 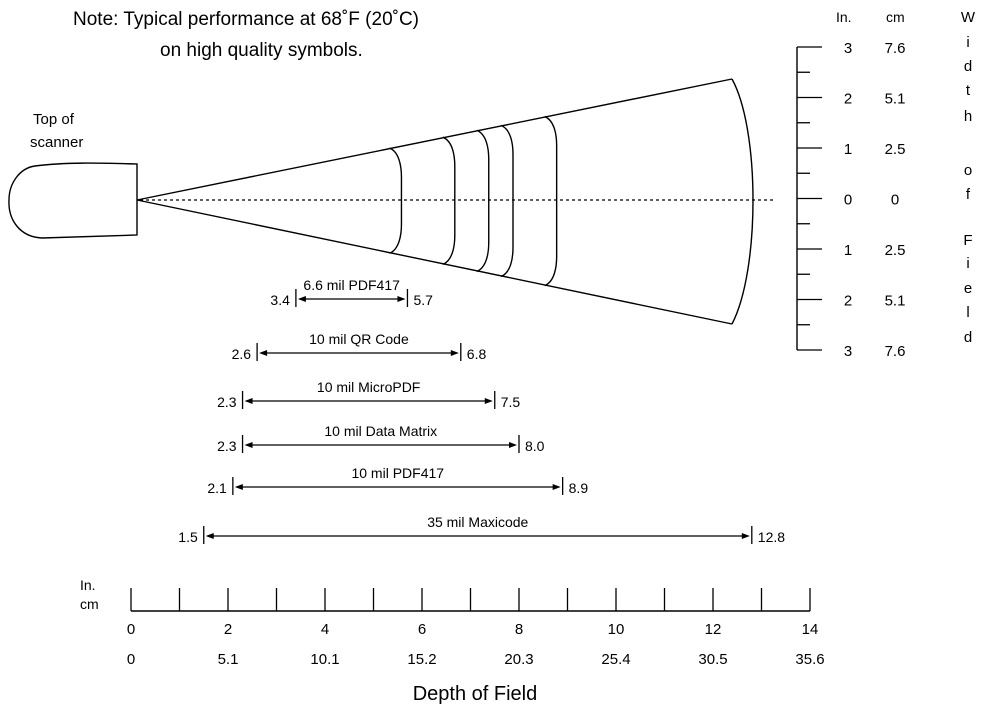 I want to click on range-row: 10 mil QR Code 2.6 6.8, so click(x=359, y=346).